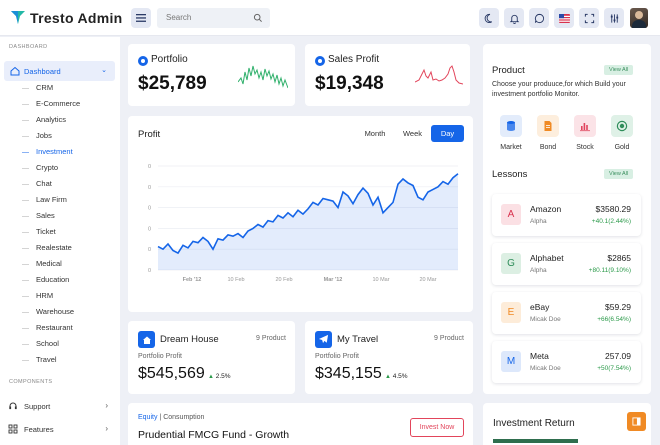 The height and width of the screenshot is (445, 660). I want to click on sidebar-item-dashboard: Dashboard ⌄, so click(59, 71).